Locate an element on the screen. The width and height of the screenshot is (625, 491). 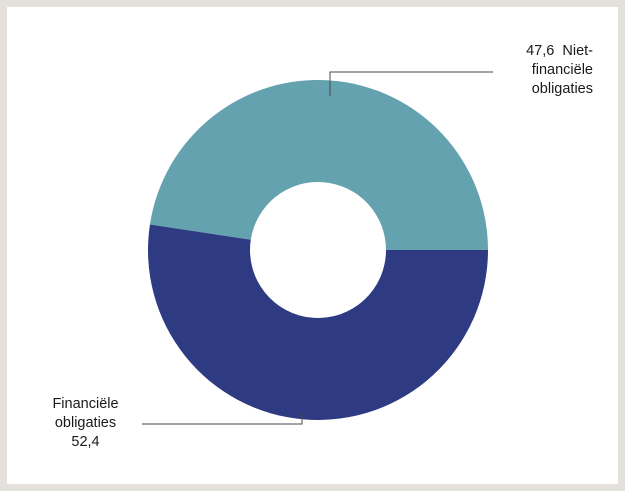
label-fin-text-1: Financiële is located at coordinates (85, 404).